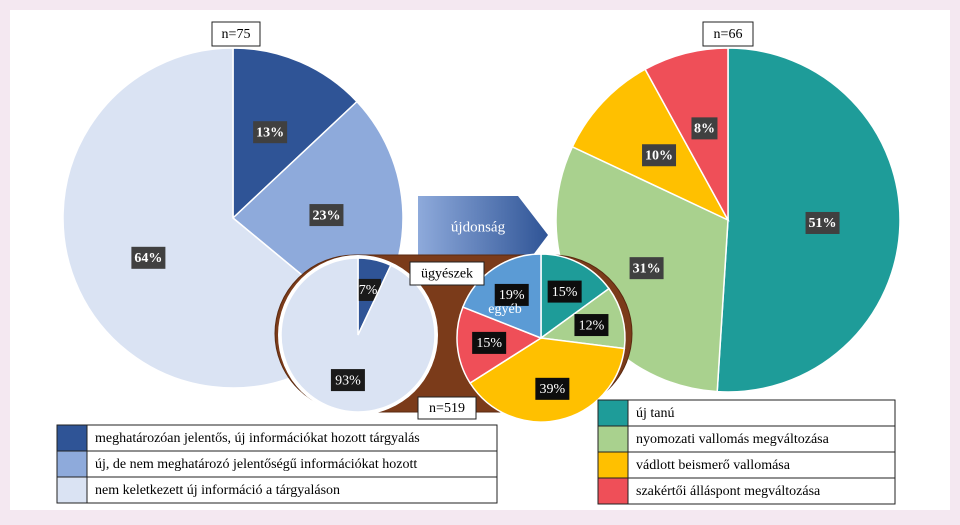 The height and width of the screenshot is (525, 960). I want to click on slice-annotation: egyéb, so click(504, 309).